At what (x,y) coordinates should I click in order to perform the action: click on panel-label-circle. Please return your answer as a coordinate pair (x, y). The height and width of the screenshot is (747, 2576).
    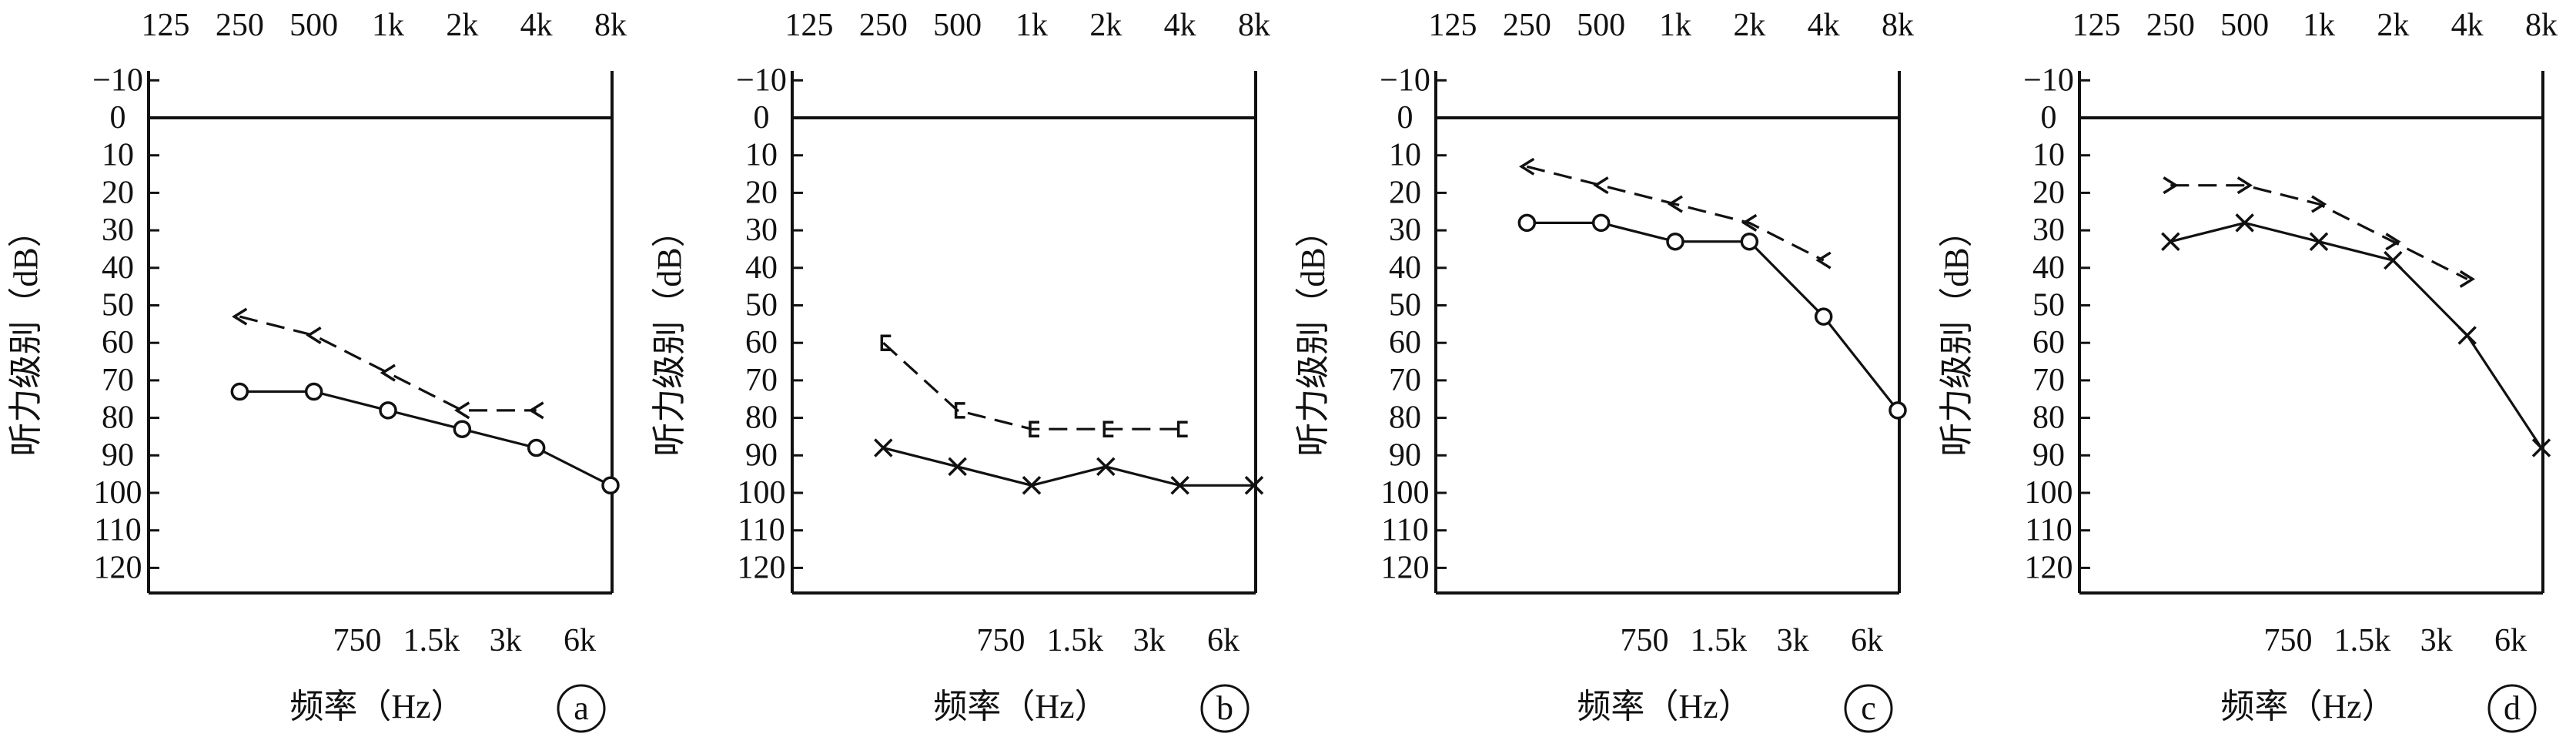
    Looking at the image, I should click on (1868, 708).